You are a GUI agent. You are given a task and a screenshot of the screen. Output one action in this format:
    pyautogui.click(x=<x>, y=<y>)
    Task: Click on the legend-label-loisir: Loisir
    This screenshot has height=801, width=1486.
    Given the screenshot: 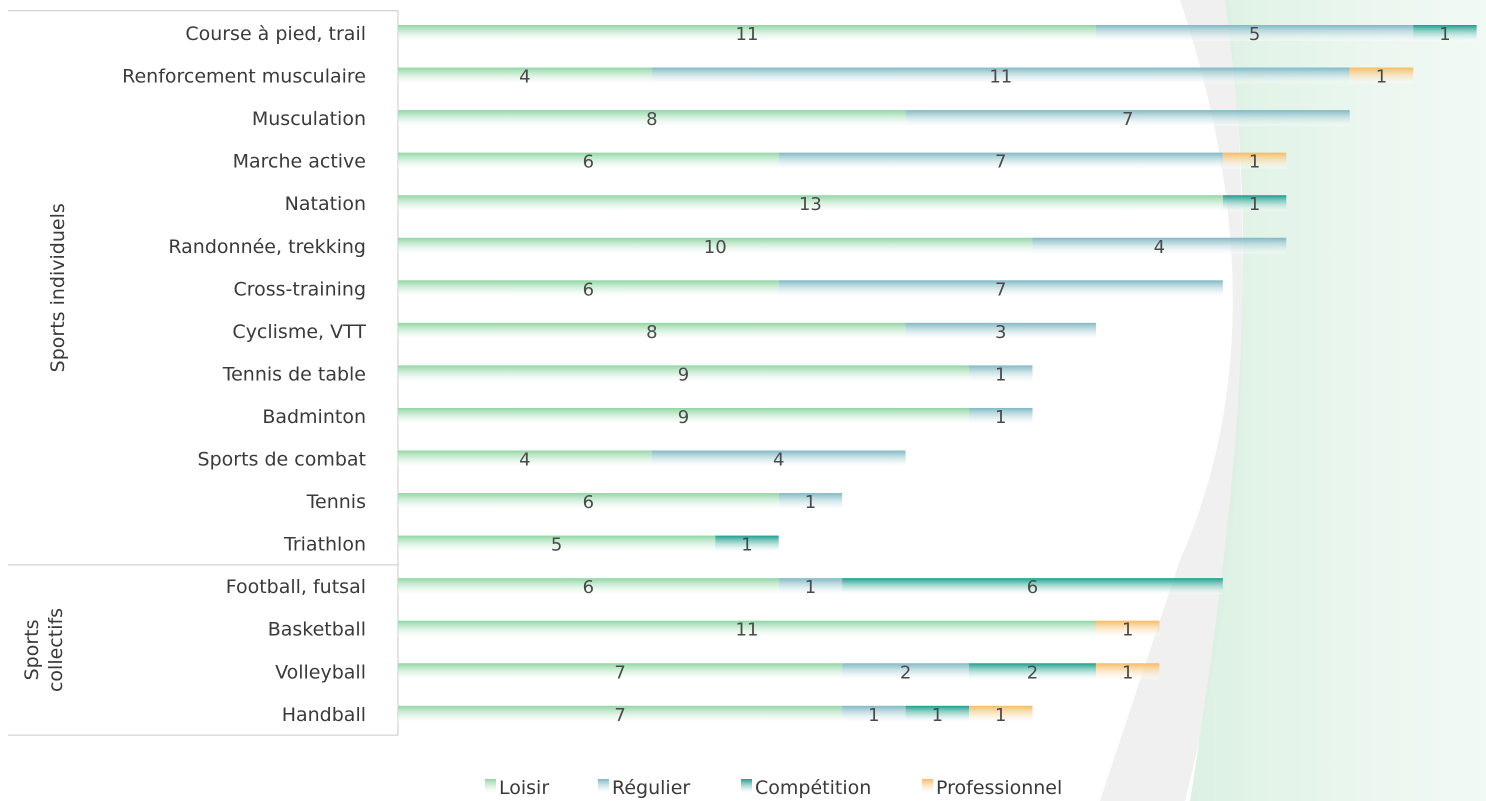 What is the action you would take?
    pyautogui.click(x=524, y=788)
    